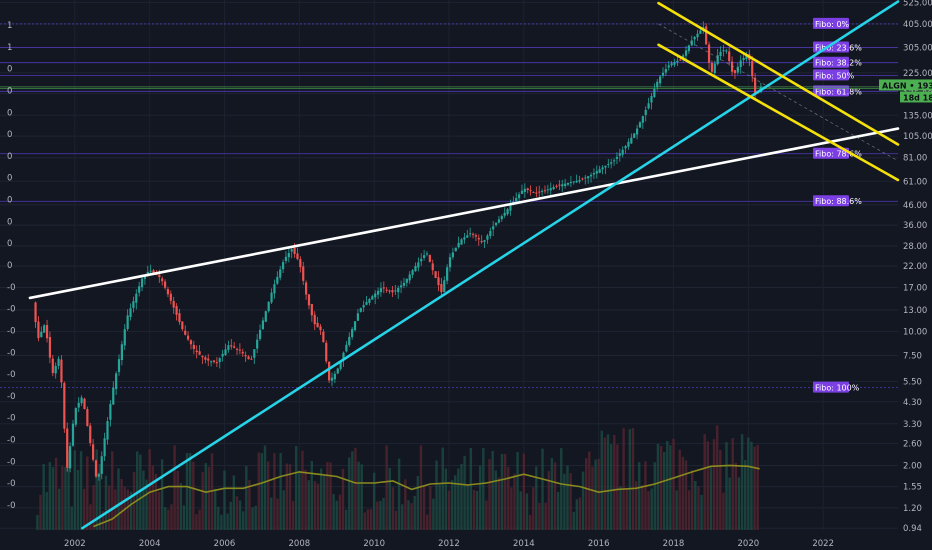 The height and width of the screenshot is (550, 932). I want to click on y-tick-label: 46.00, so click(915, 206).